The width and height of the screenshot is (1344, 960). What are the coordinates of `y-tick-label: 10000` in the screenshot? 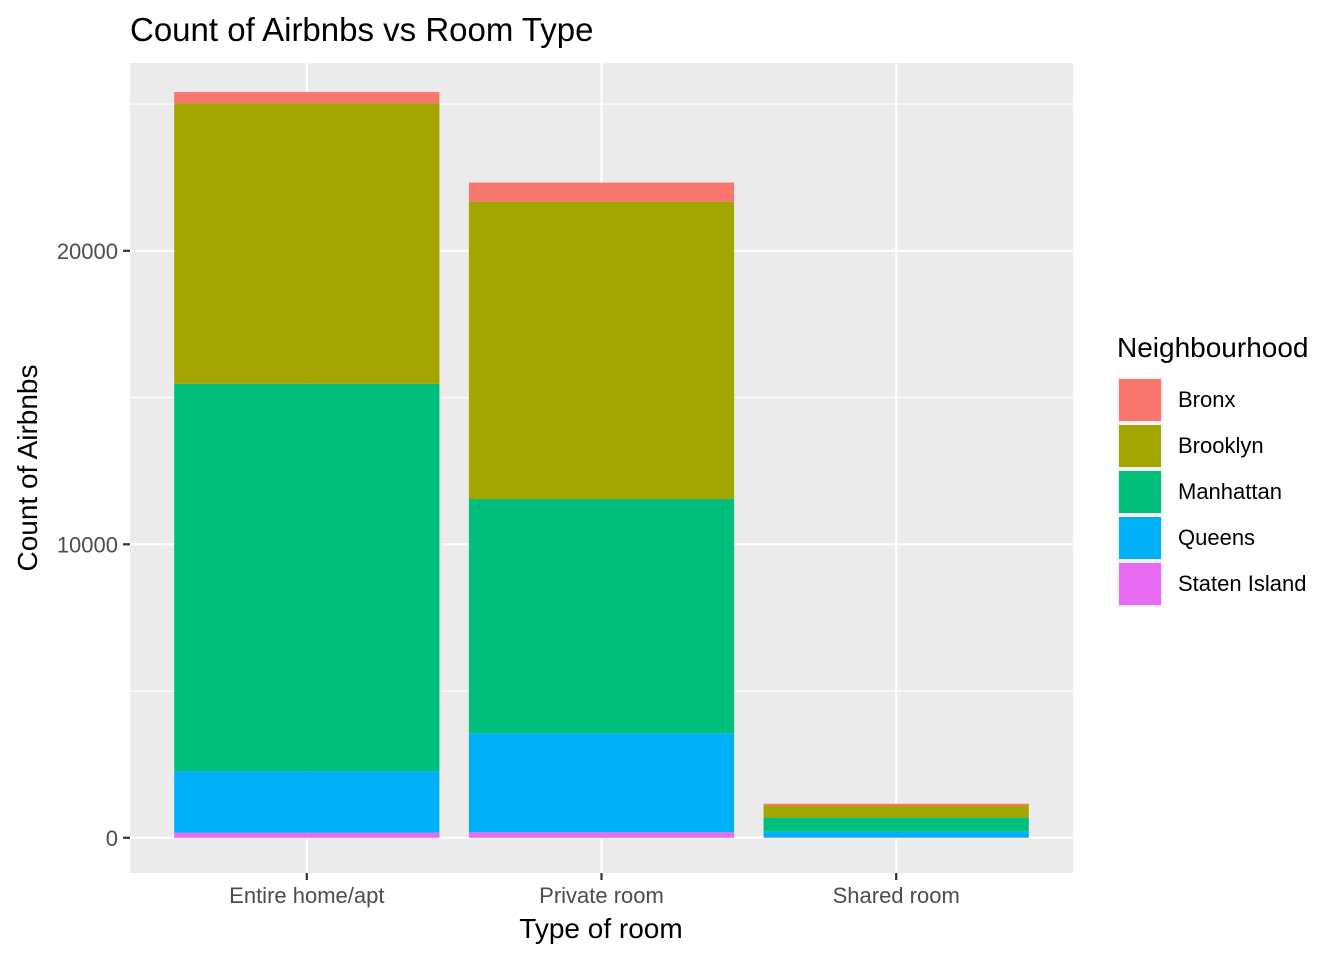 It's located at (87, 544).